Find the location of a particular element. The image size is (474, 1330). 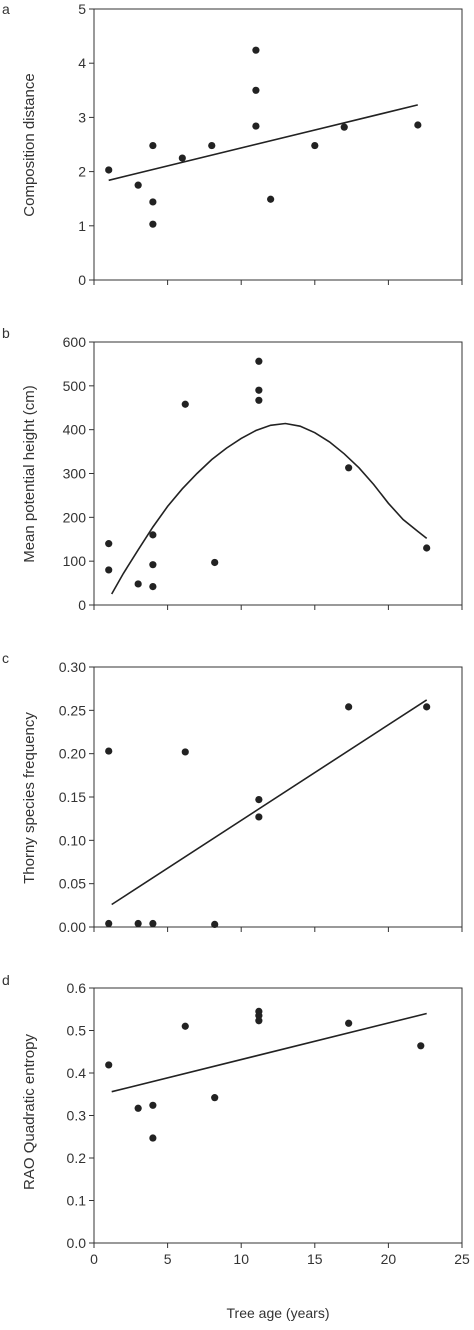

panel-d-ylabel: RAO Quadratic entropy is located at coordinates (29, 1112).